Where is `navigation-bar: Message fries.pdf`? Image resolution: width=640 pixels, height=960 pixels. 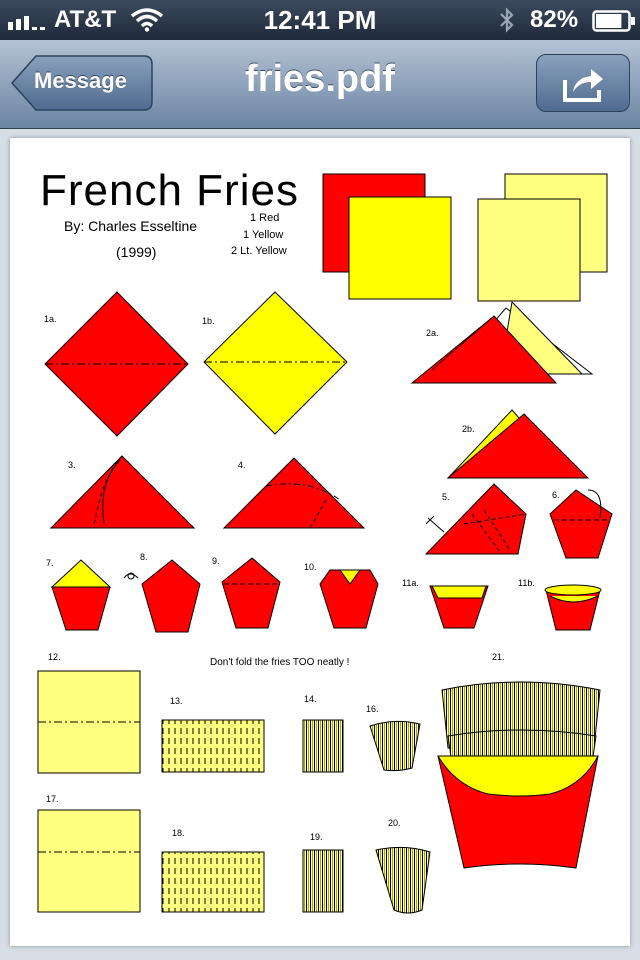 navigation-bar: Message fries.pdf is located at coordinates (320, 84).